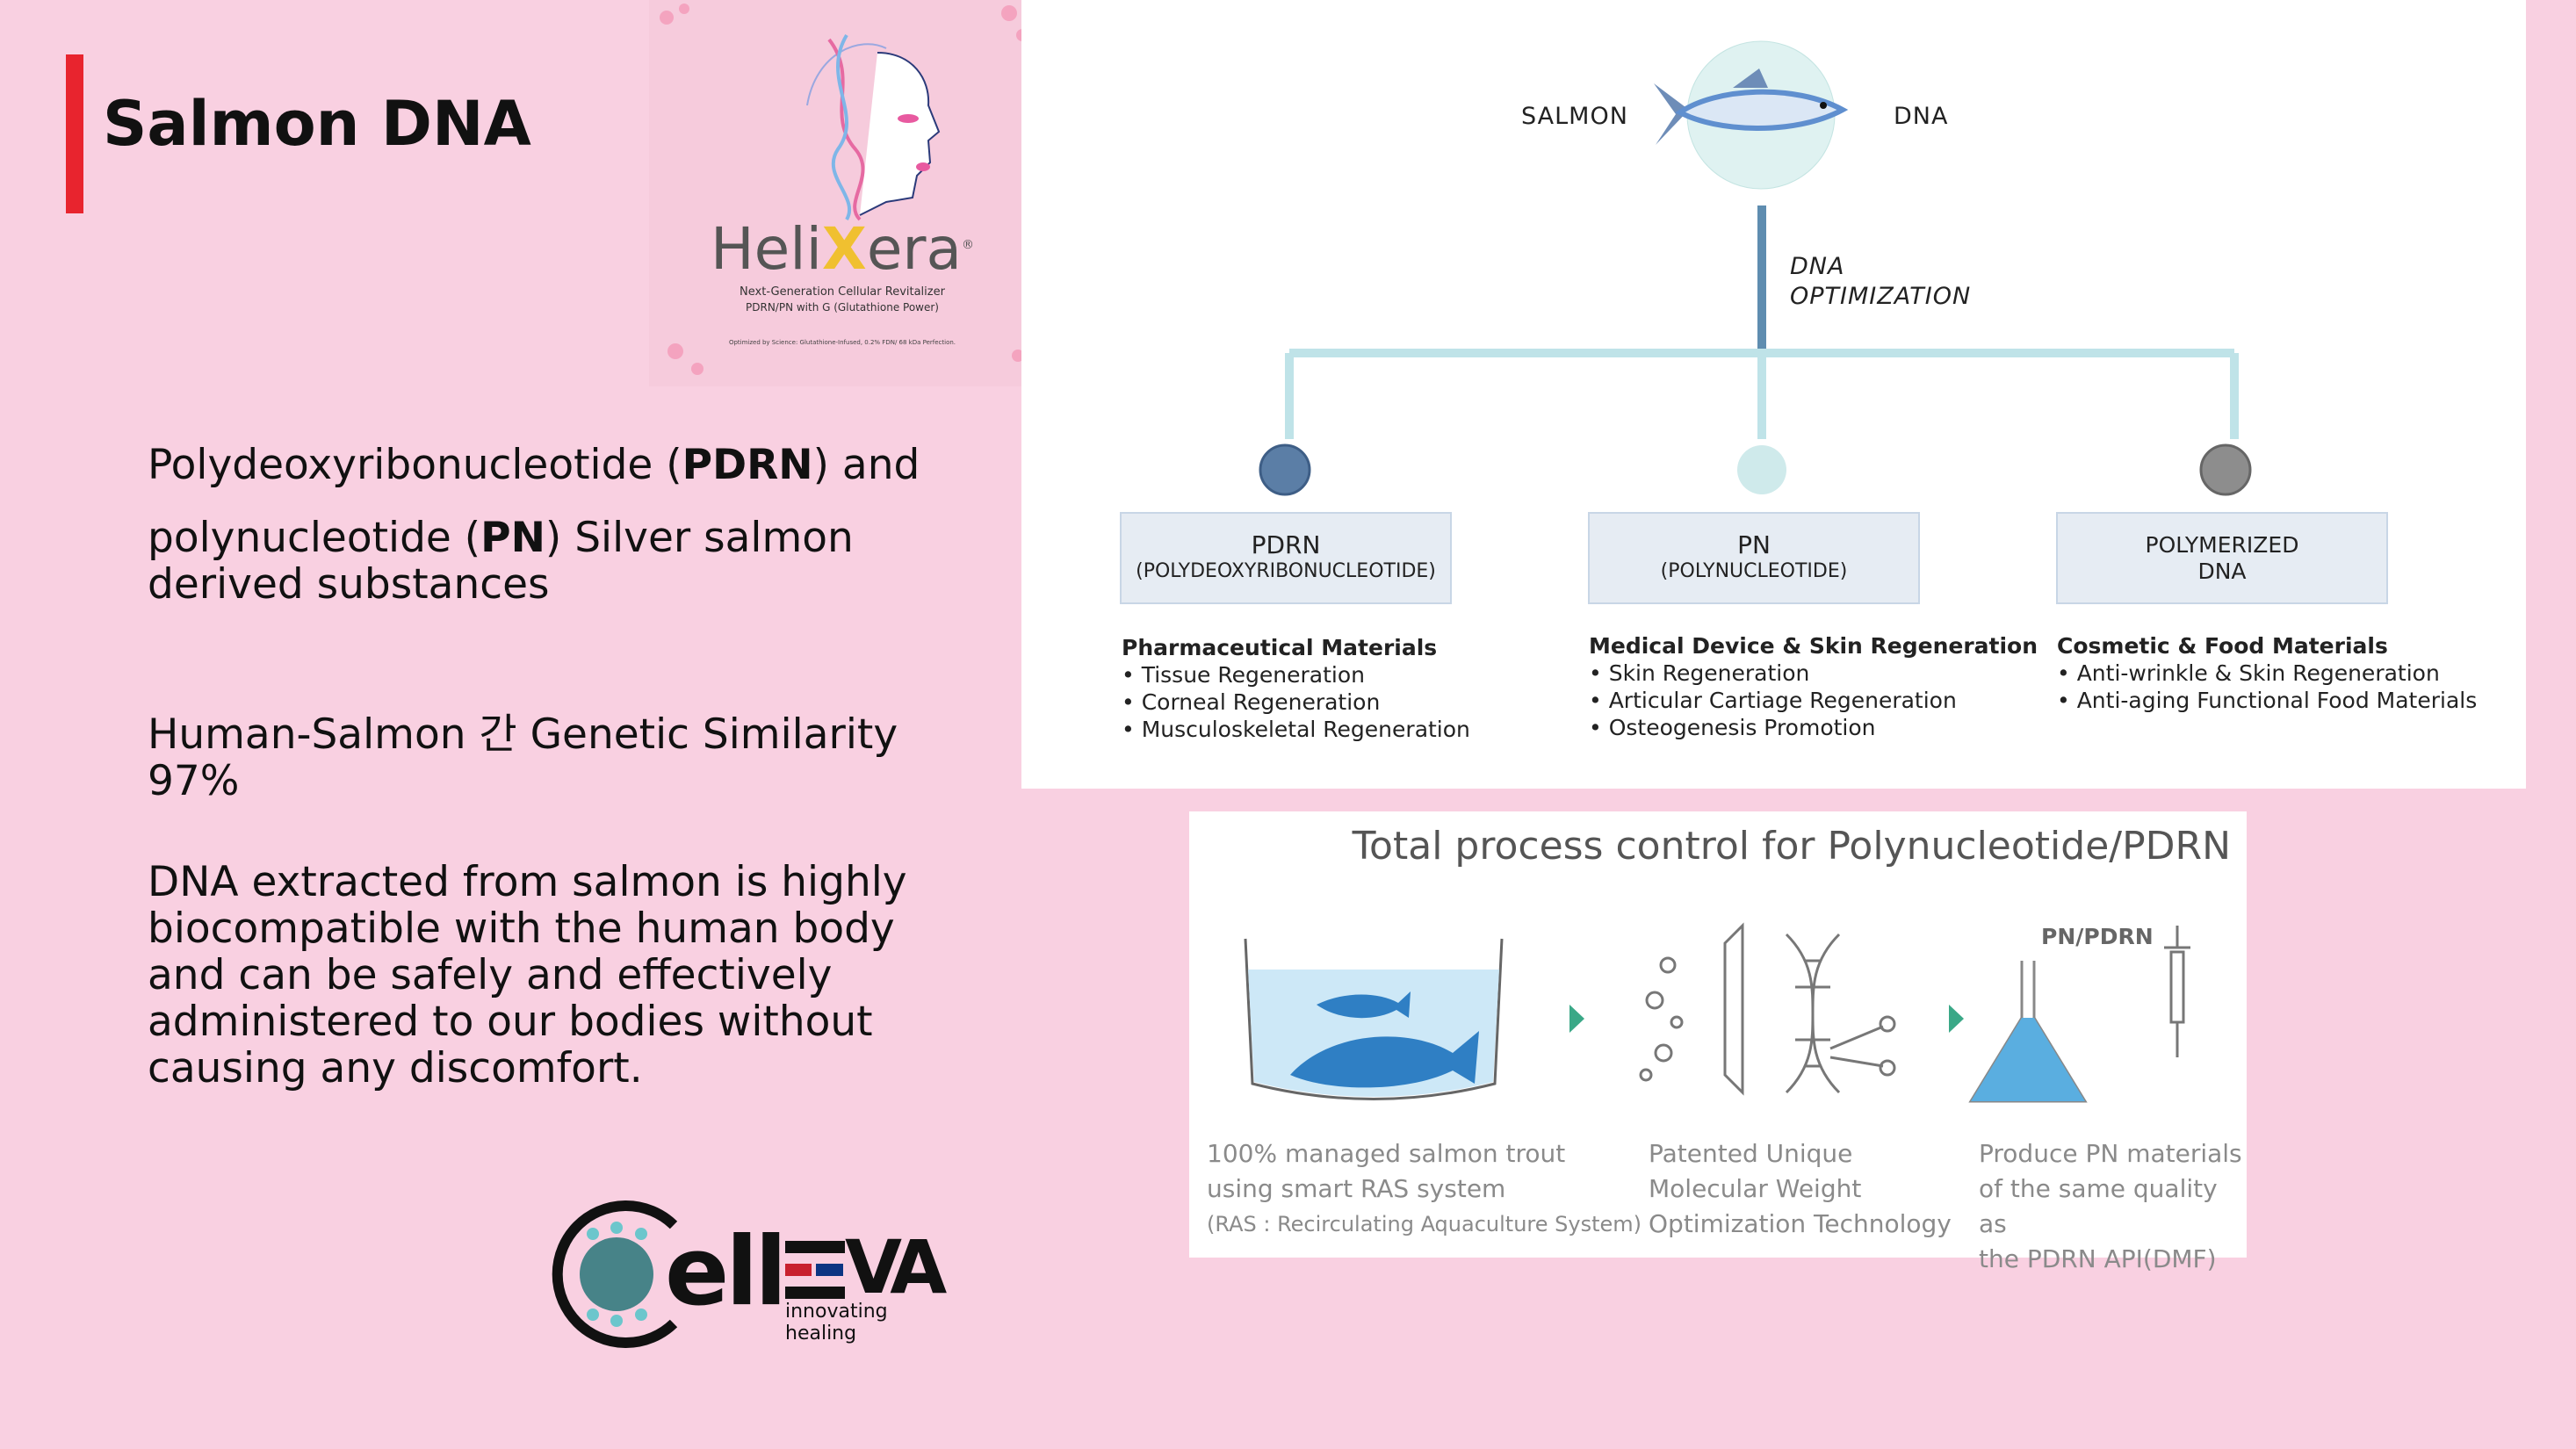  Describe the element at coordinates (2177, 991) in the screenshot. I see `syringe-icon` at that location.